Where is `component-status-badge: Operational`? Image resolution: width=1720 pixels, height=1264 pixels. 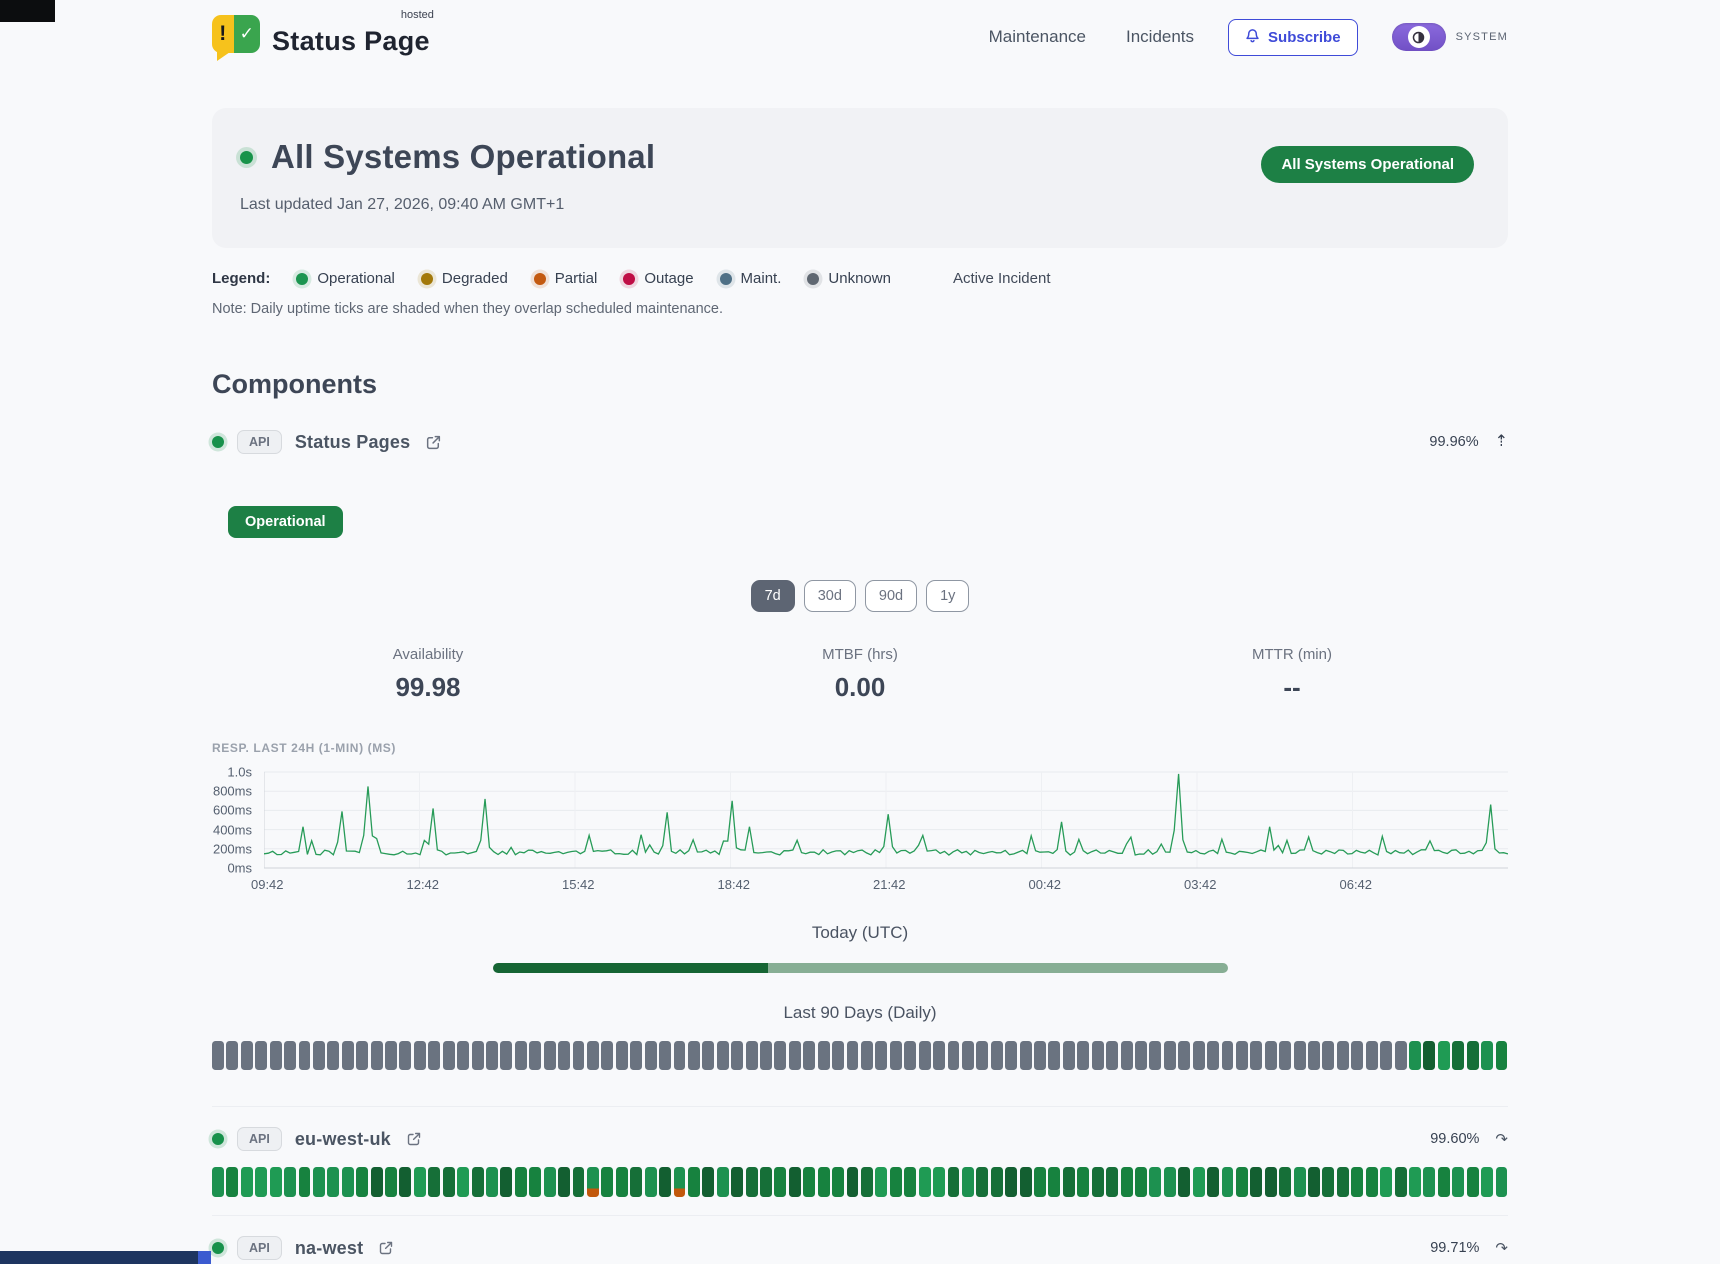 component-status-badge: Operational is located at coordinates (285, 522).